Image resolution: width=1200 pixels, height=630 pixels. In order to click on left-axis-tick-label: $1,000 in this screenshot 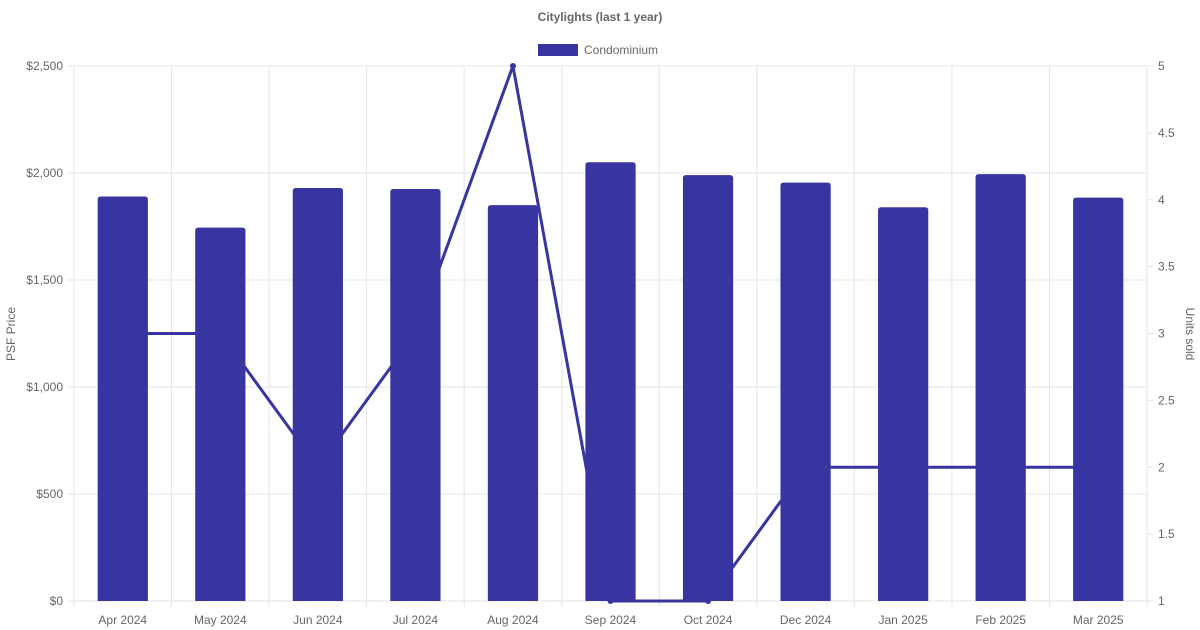, I will do `click(44, 387)`.